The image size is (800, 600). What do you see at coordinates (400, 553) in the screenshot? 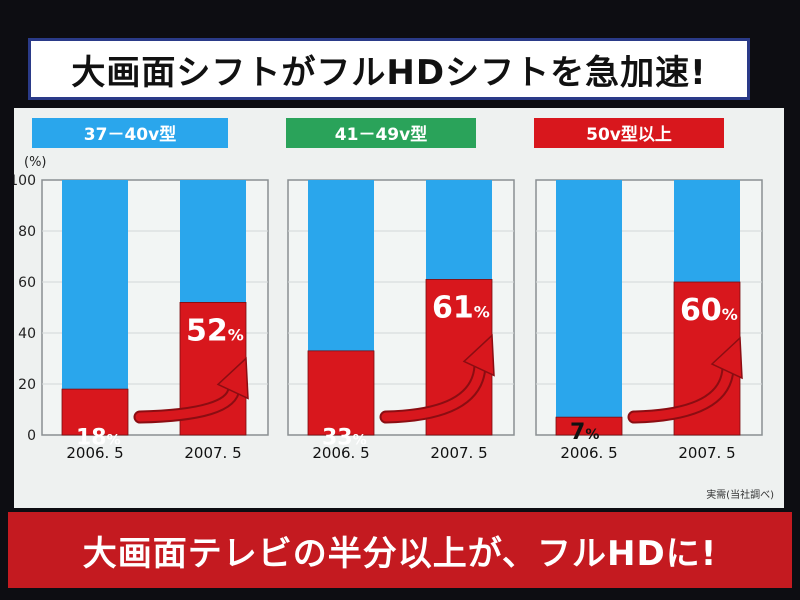
I see `footer-text: 大画面テレビの半分以上が、フルHDに!` at bounding box center [400, 553].